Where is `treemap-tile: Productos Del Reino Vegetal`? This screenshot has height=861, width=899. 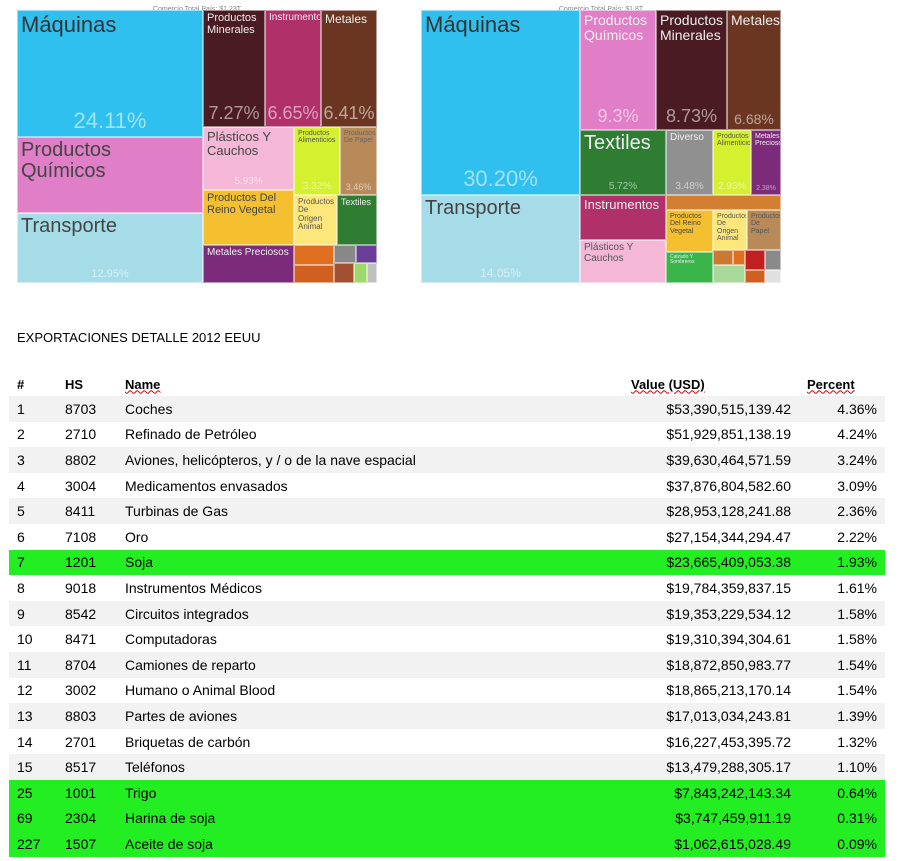
treemap-tile: Productos Del Reino Vegetal is located at coordinates (248, 217).